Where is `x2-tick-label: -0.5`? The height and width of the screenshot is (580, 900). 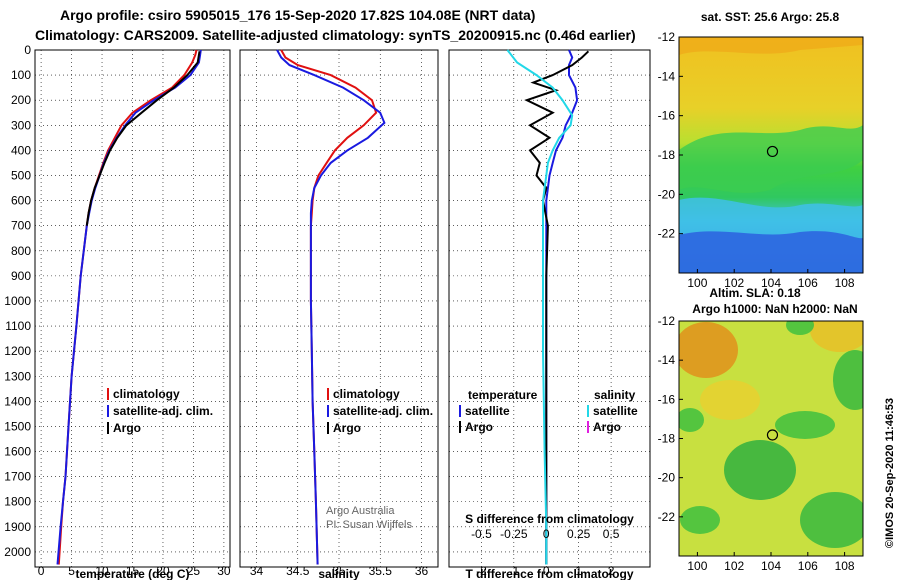
x2-tick-label: -0.5 is located at coordinates (481, 534).